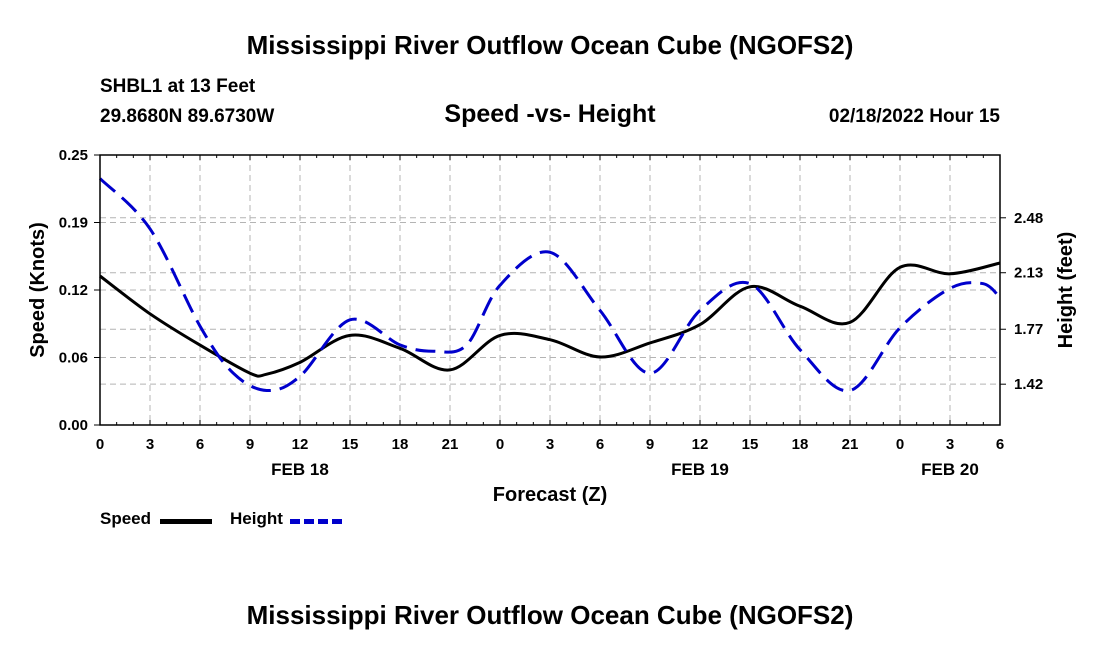 The width and height of the screenshot is (1100, 650). I want to click on legend-speed-swatch, so click(186, 521).